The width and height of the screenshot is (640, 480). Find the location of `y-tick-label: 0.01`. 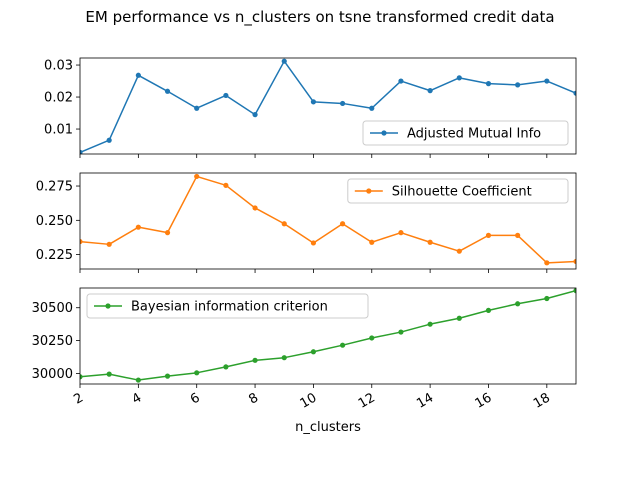

y-tick-label: 0.01 is located at coordinates (58, 130).